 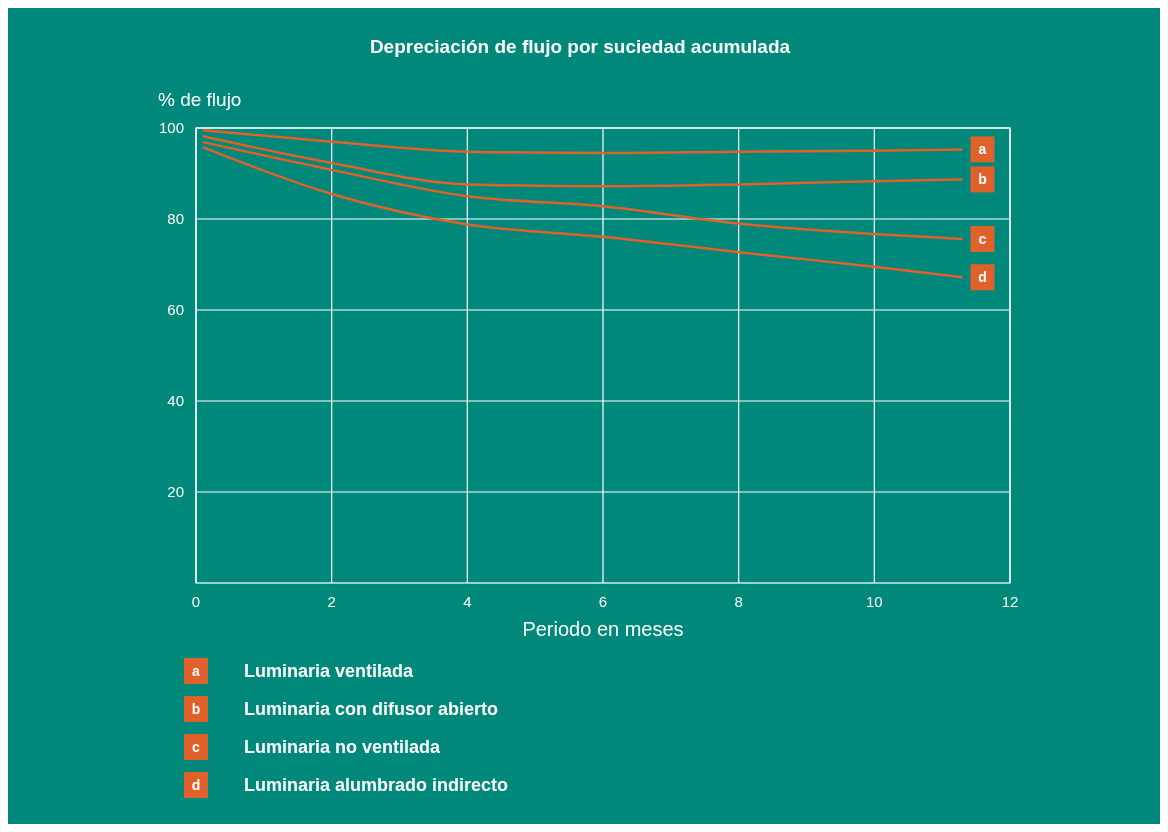 I want to click on x-tick-label: 0, so click(x=196, y=601).